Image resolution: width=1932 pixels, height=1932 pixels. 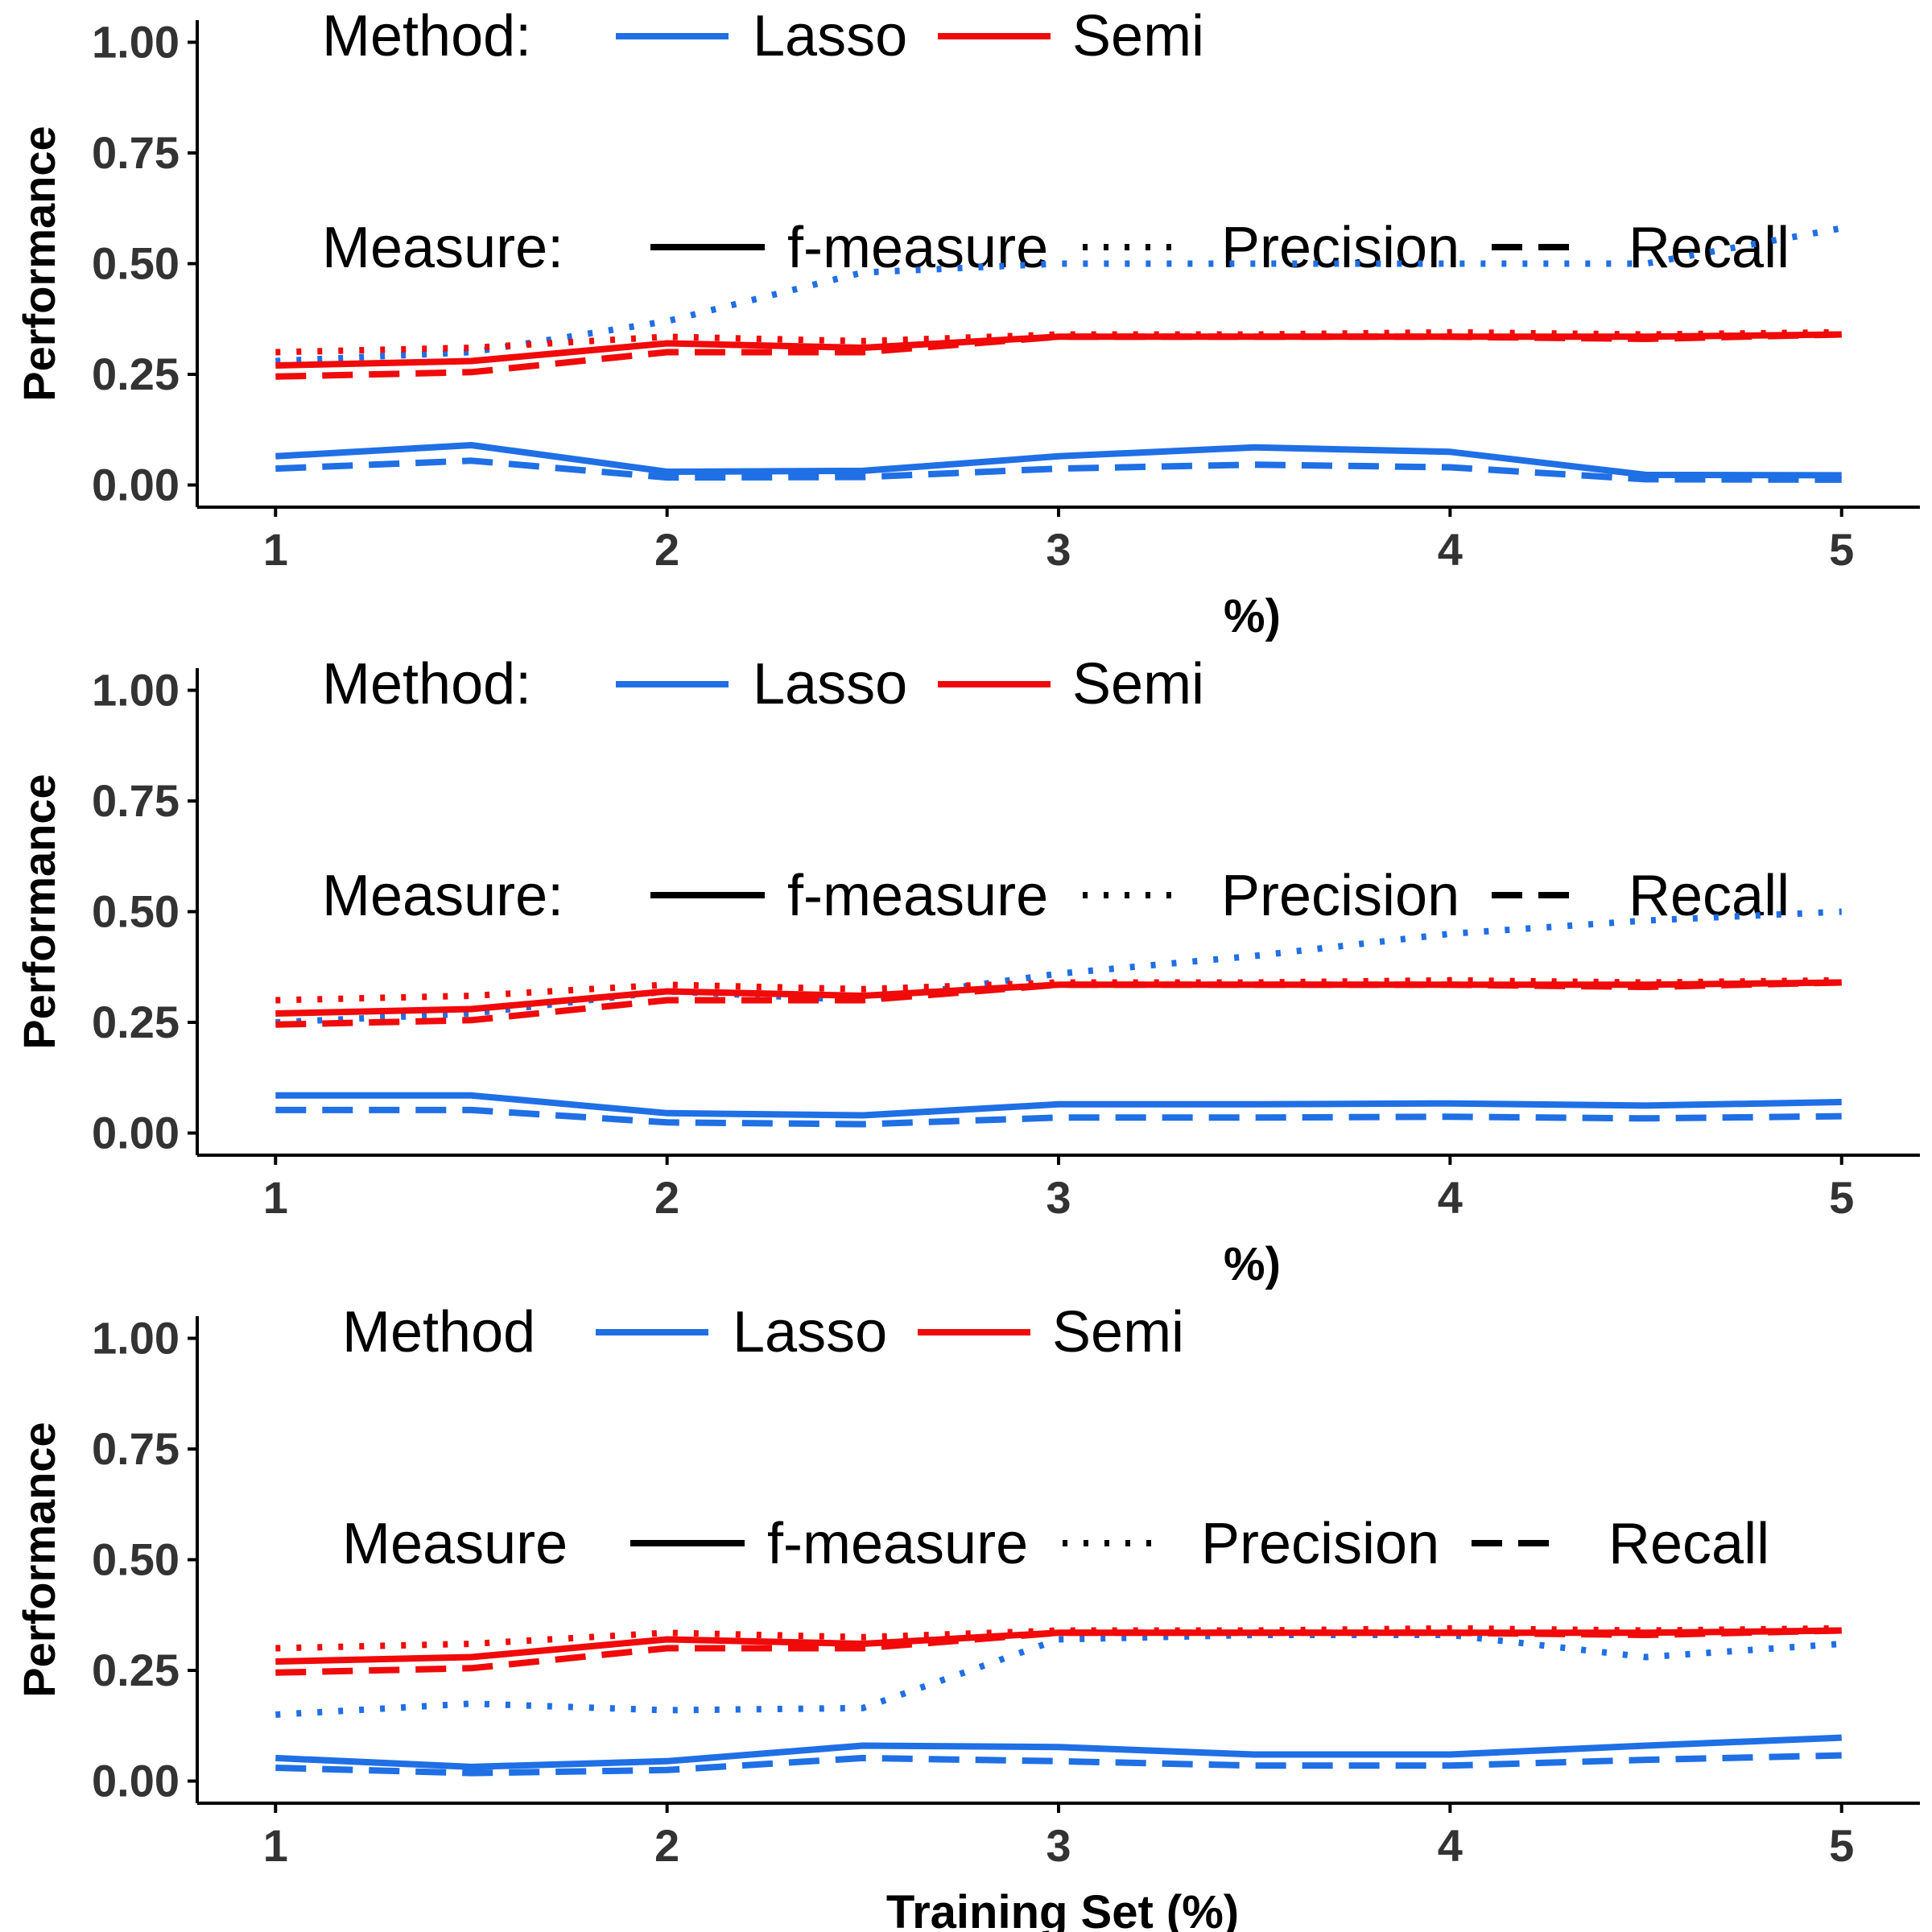 I want to click on x-axis-title: Training Set (%), so click(x=1062, y=1909).